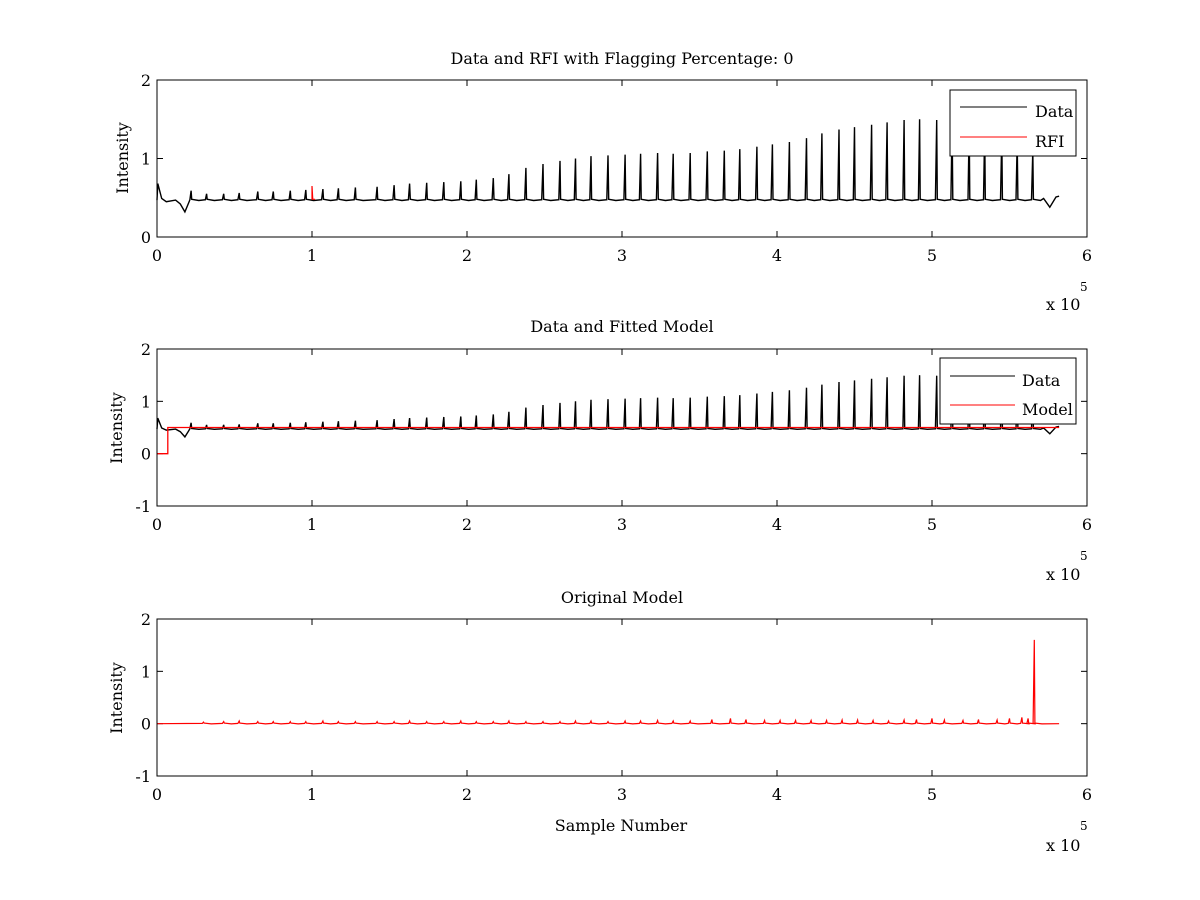 Image resolution: width=1200 pixels, height=900 pixels. I want to click on legend-model-label: Model, so click(1047, 409).